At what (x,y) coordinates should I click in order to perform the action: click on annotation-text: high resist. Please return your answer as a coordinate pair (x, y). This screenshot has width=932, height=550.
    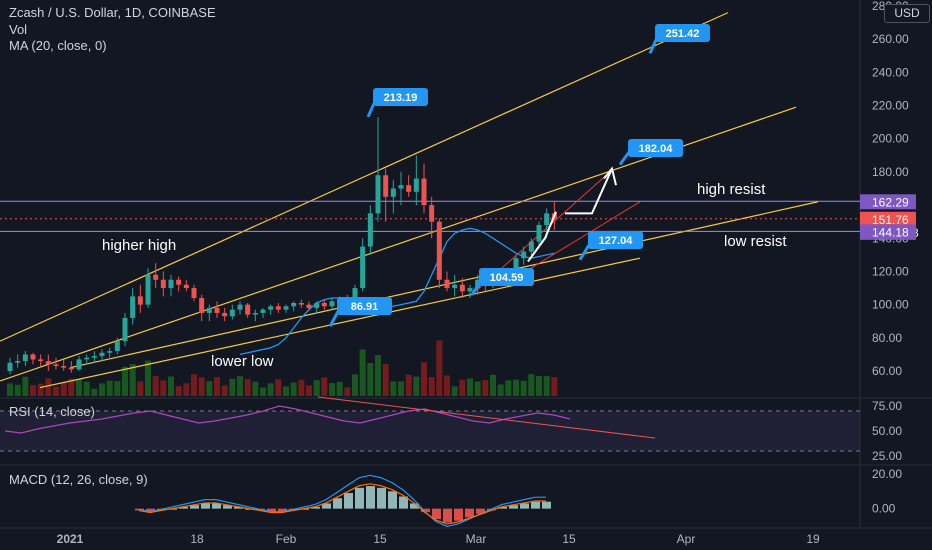
    Looking at the image, I should click on (731, 189).